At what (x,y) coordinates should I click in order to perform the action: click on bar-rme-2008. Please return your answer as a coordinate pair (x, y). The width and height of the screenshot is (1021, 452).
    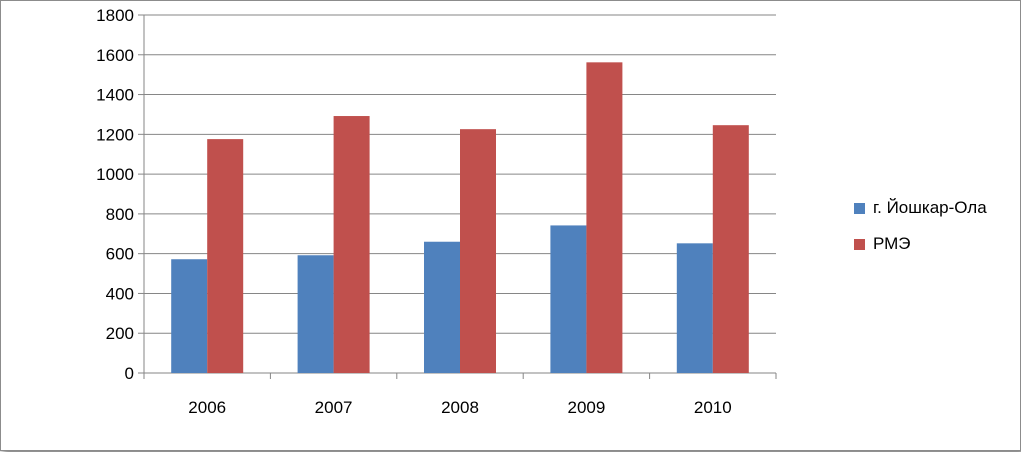
    Looking at the image, I should click on (478, 251).